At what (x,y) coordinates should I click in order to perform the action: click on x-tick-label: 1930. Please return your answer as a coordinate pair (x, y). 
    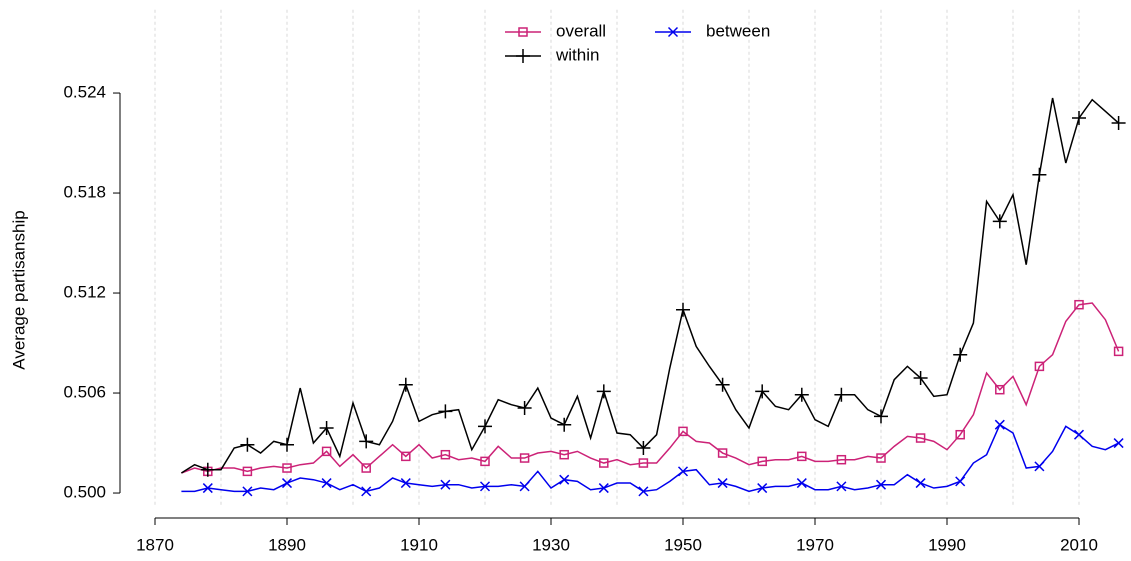
    Looking at the image, I should click on (551, 544).